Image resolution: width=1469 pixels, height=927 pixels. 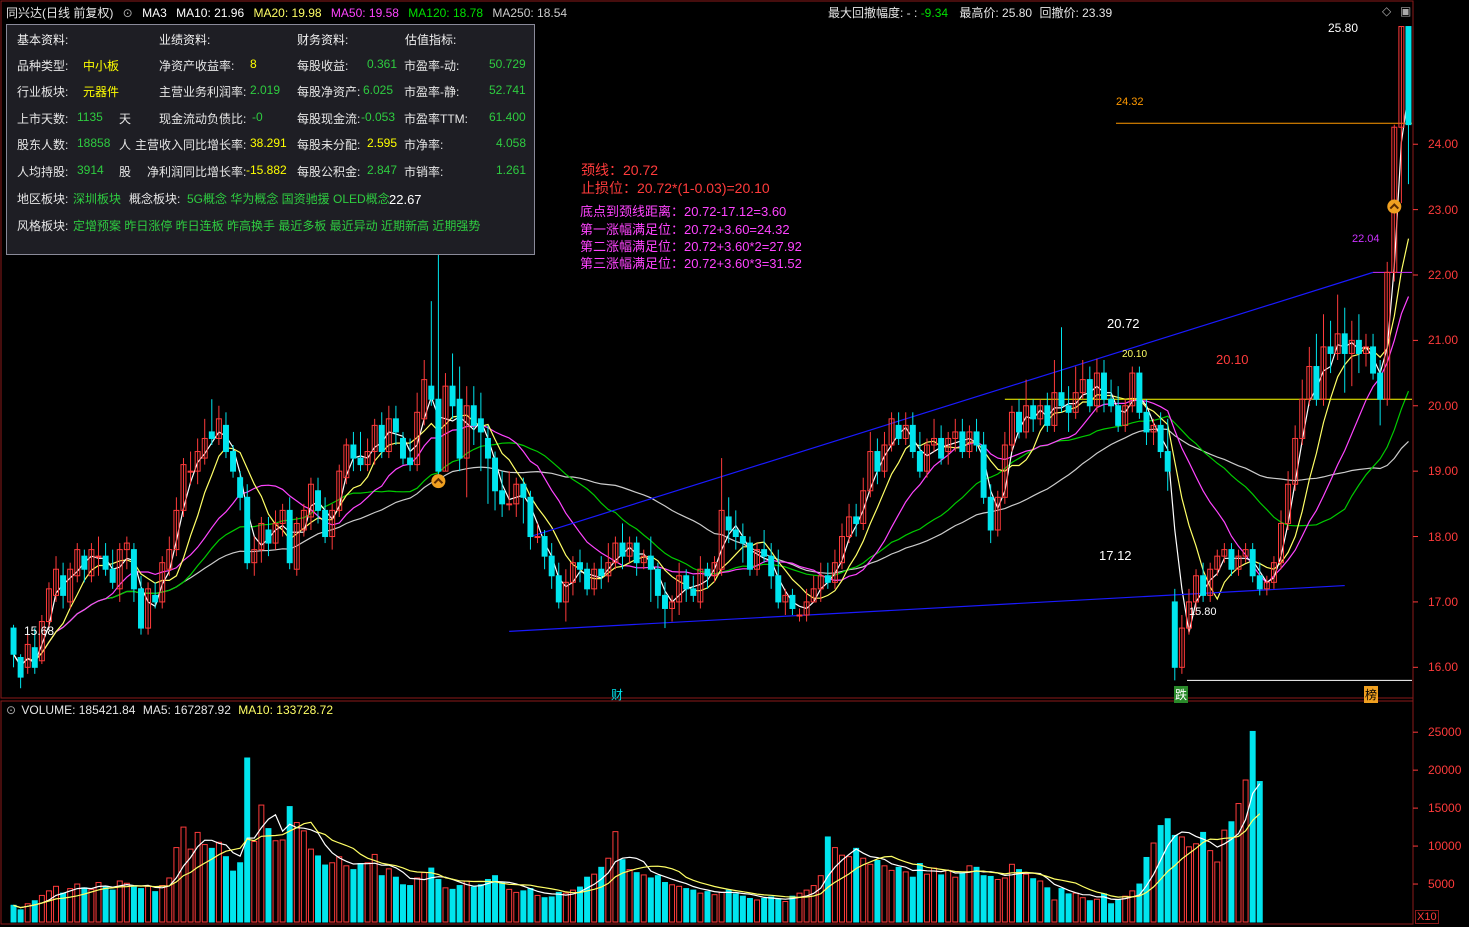 What do you see at coordinates (637, 861) in the screenshot?
I see `volume-ma10-line` at bounding box center [637, 861].